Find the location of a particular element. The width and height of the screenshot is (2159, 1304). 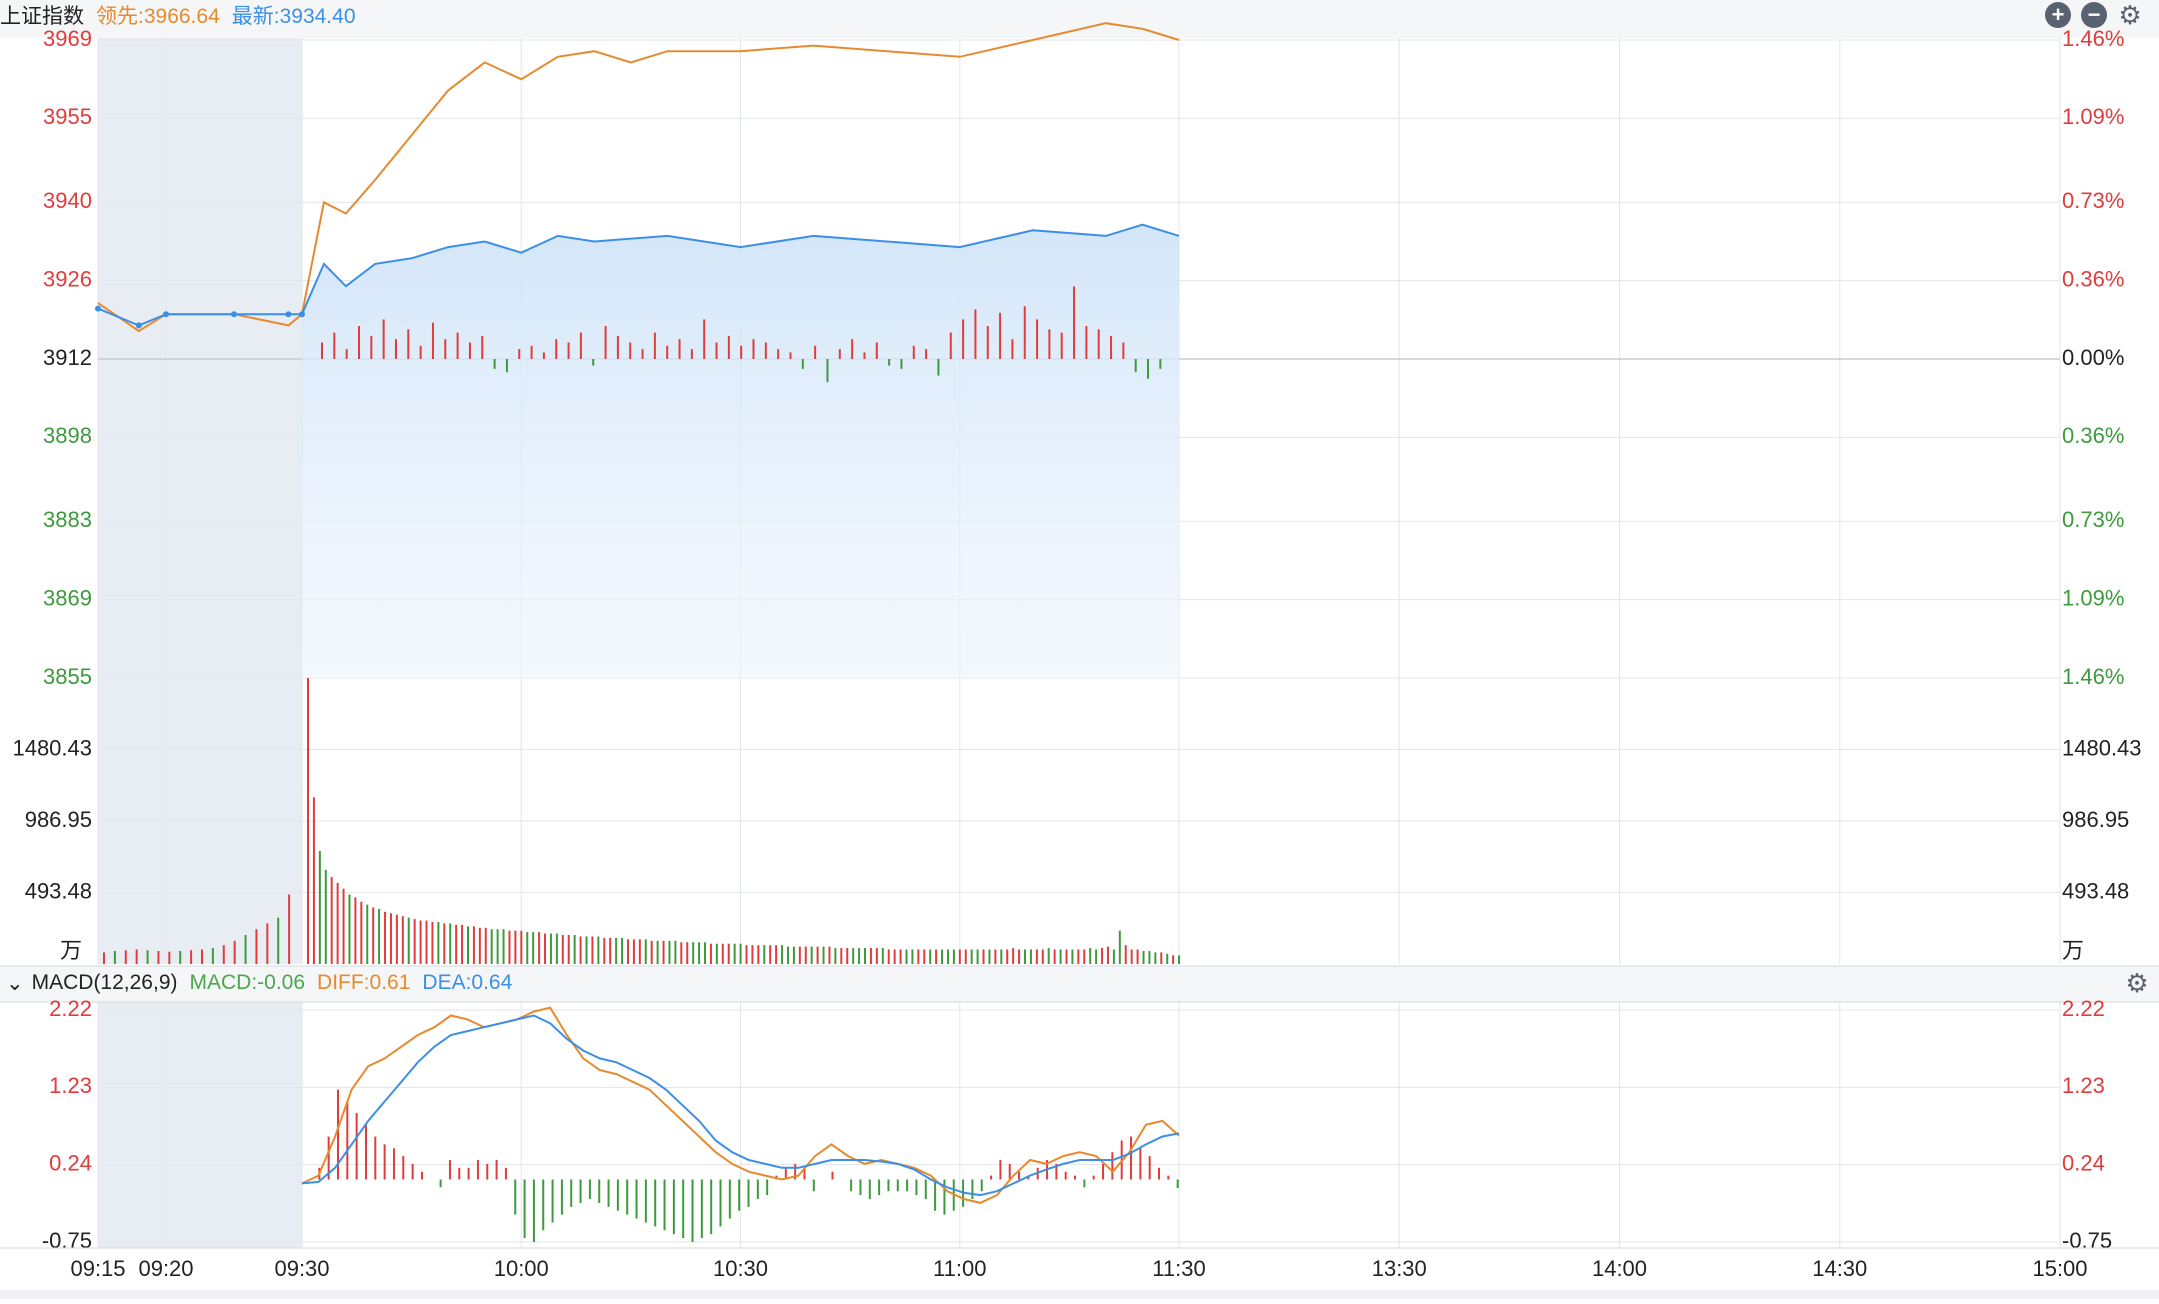

time-axis-label: 11:00 is located at coordinates (959, 1268).